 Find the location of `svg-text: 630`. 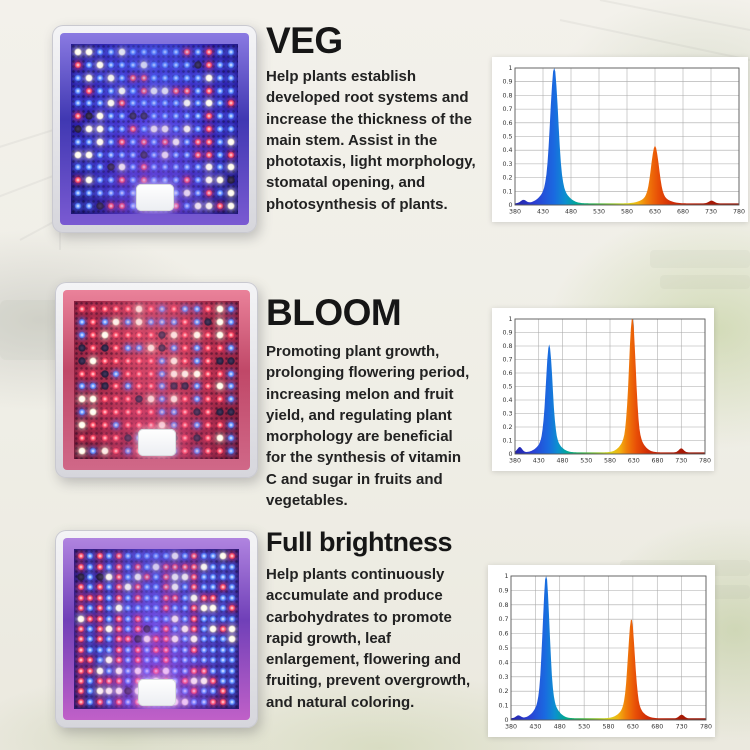

svg-text: 630 is located at coordinates (633, 727).